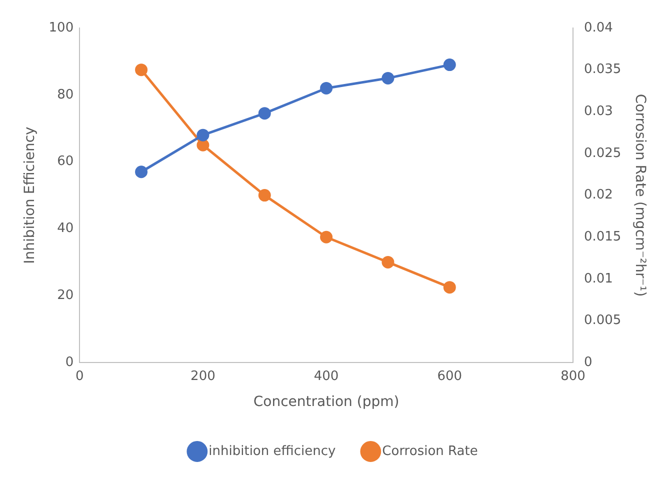  What do you see at coordinates (573, 376) in the screenshot?
I see `x-tick-label: 800` at bounding box center [573, 376].